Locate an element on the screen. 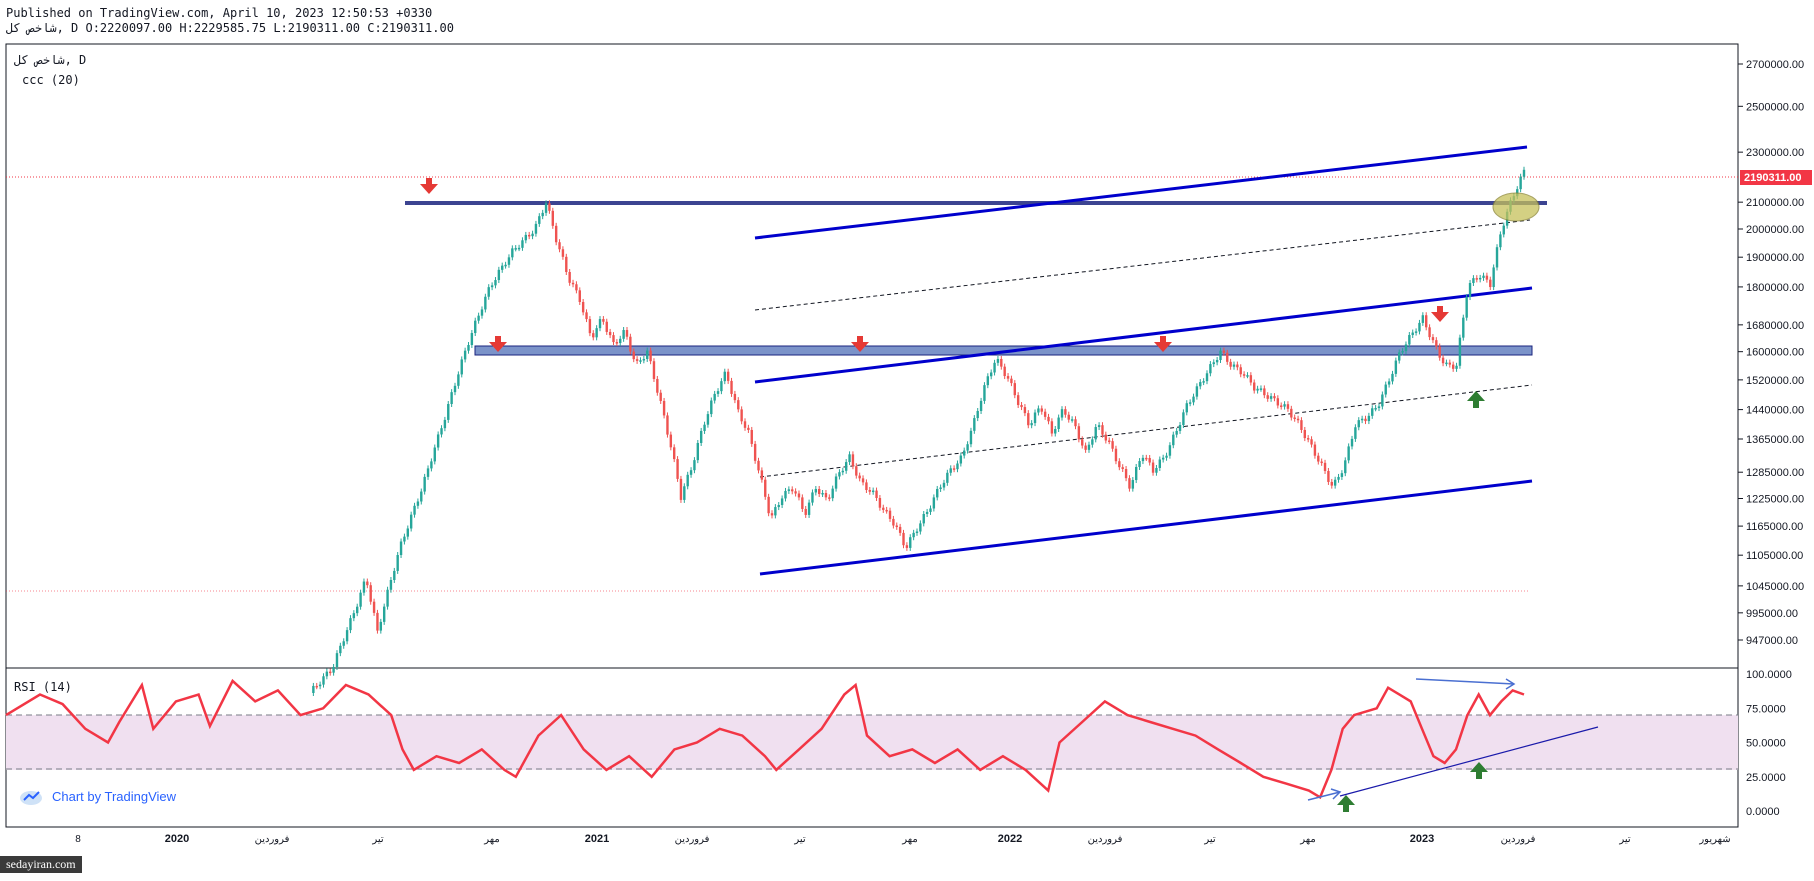 The image size is (1814, 881). tradingview-watermark: Chart by TradingView is located at coordinates (97, 796).